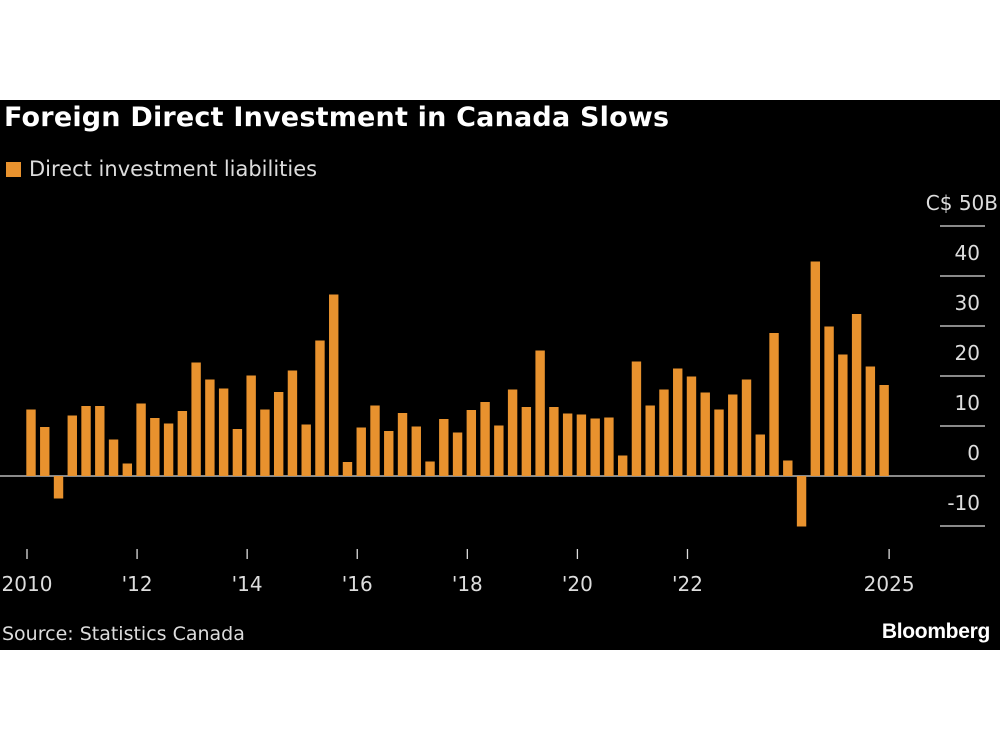 This screenshot has width=1000, height=750. I want to click on bar-2019-q4, so click(567, 444).